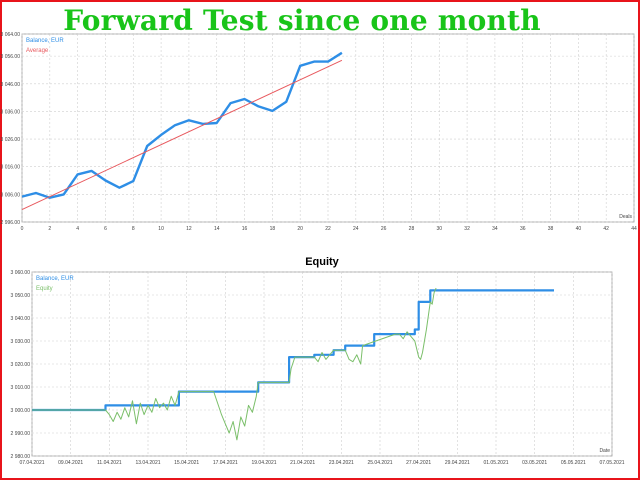 This screenshot has width=640, height=480. I want to click on x-tick-label: 22, so click(328, 229).